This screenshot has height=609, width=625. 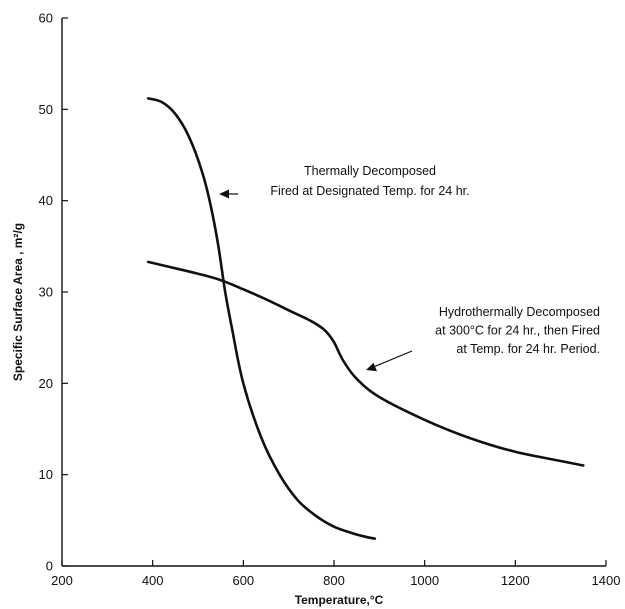 What do you see at coordinates (18, 302) in the screenshot?
I see `y-axis-label: Specific Surface Area , m²/g` at bounding box center [18, 302].